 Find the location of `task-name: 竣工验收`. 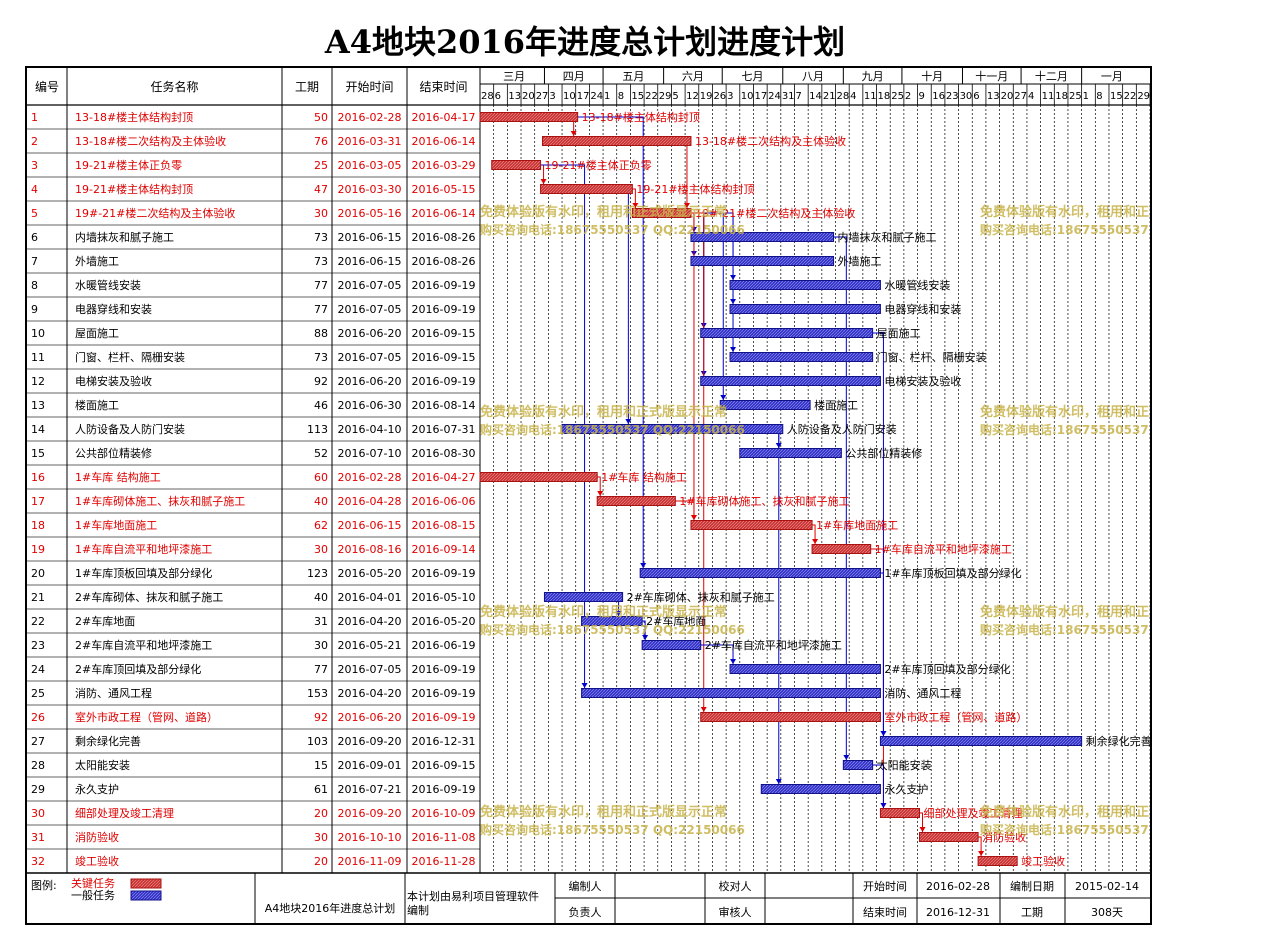

task-name: 竣工验收 is located at coordinates (97, 861).